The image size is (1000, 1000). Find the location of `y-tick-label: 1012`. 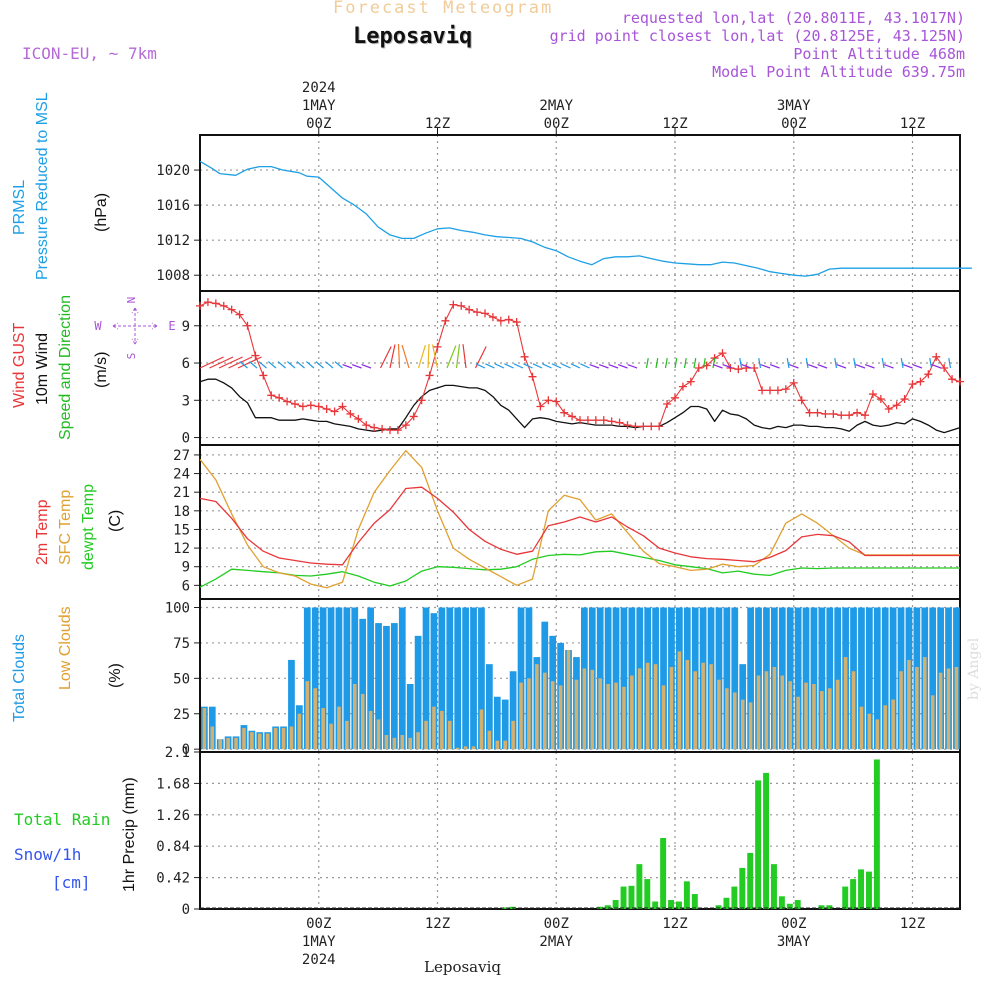

y-tick-label: 1012 is located at coordinates (173, 241).